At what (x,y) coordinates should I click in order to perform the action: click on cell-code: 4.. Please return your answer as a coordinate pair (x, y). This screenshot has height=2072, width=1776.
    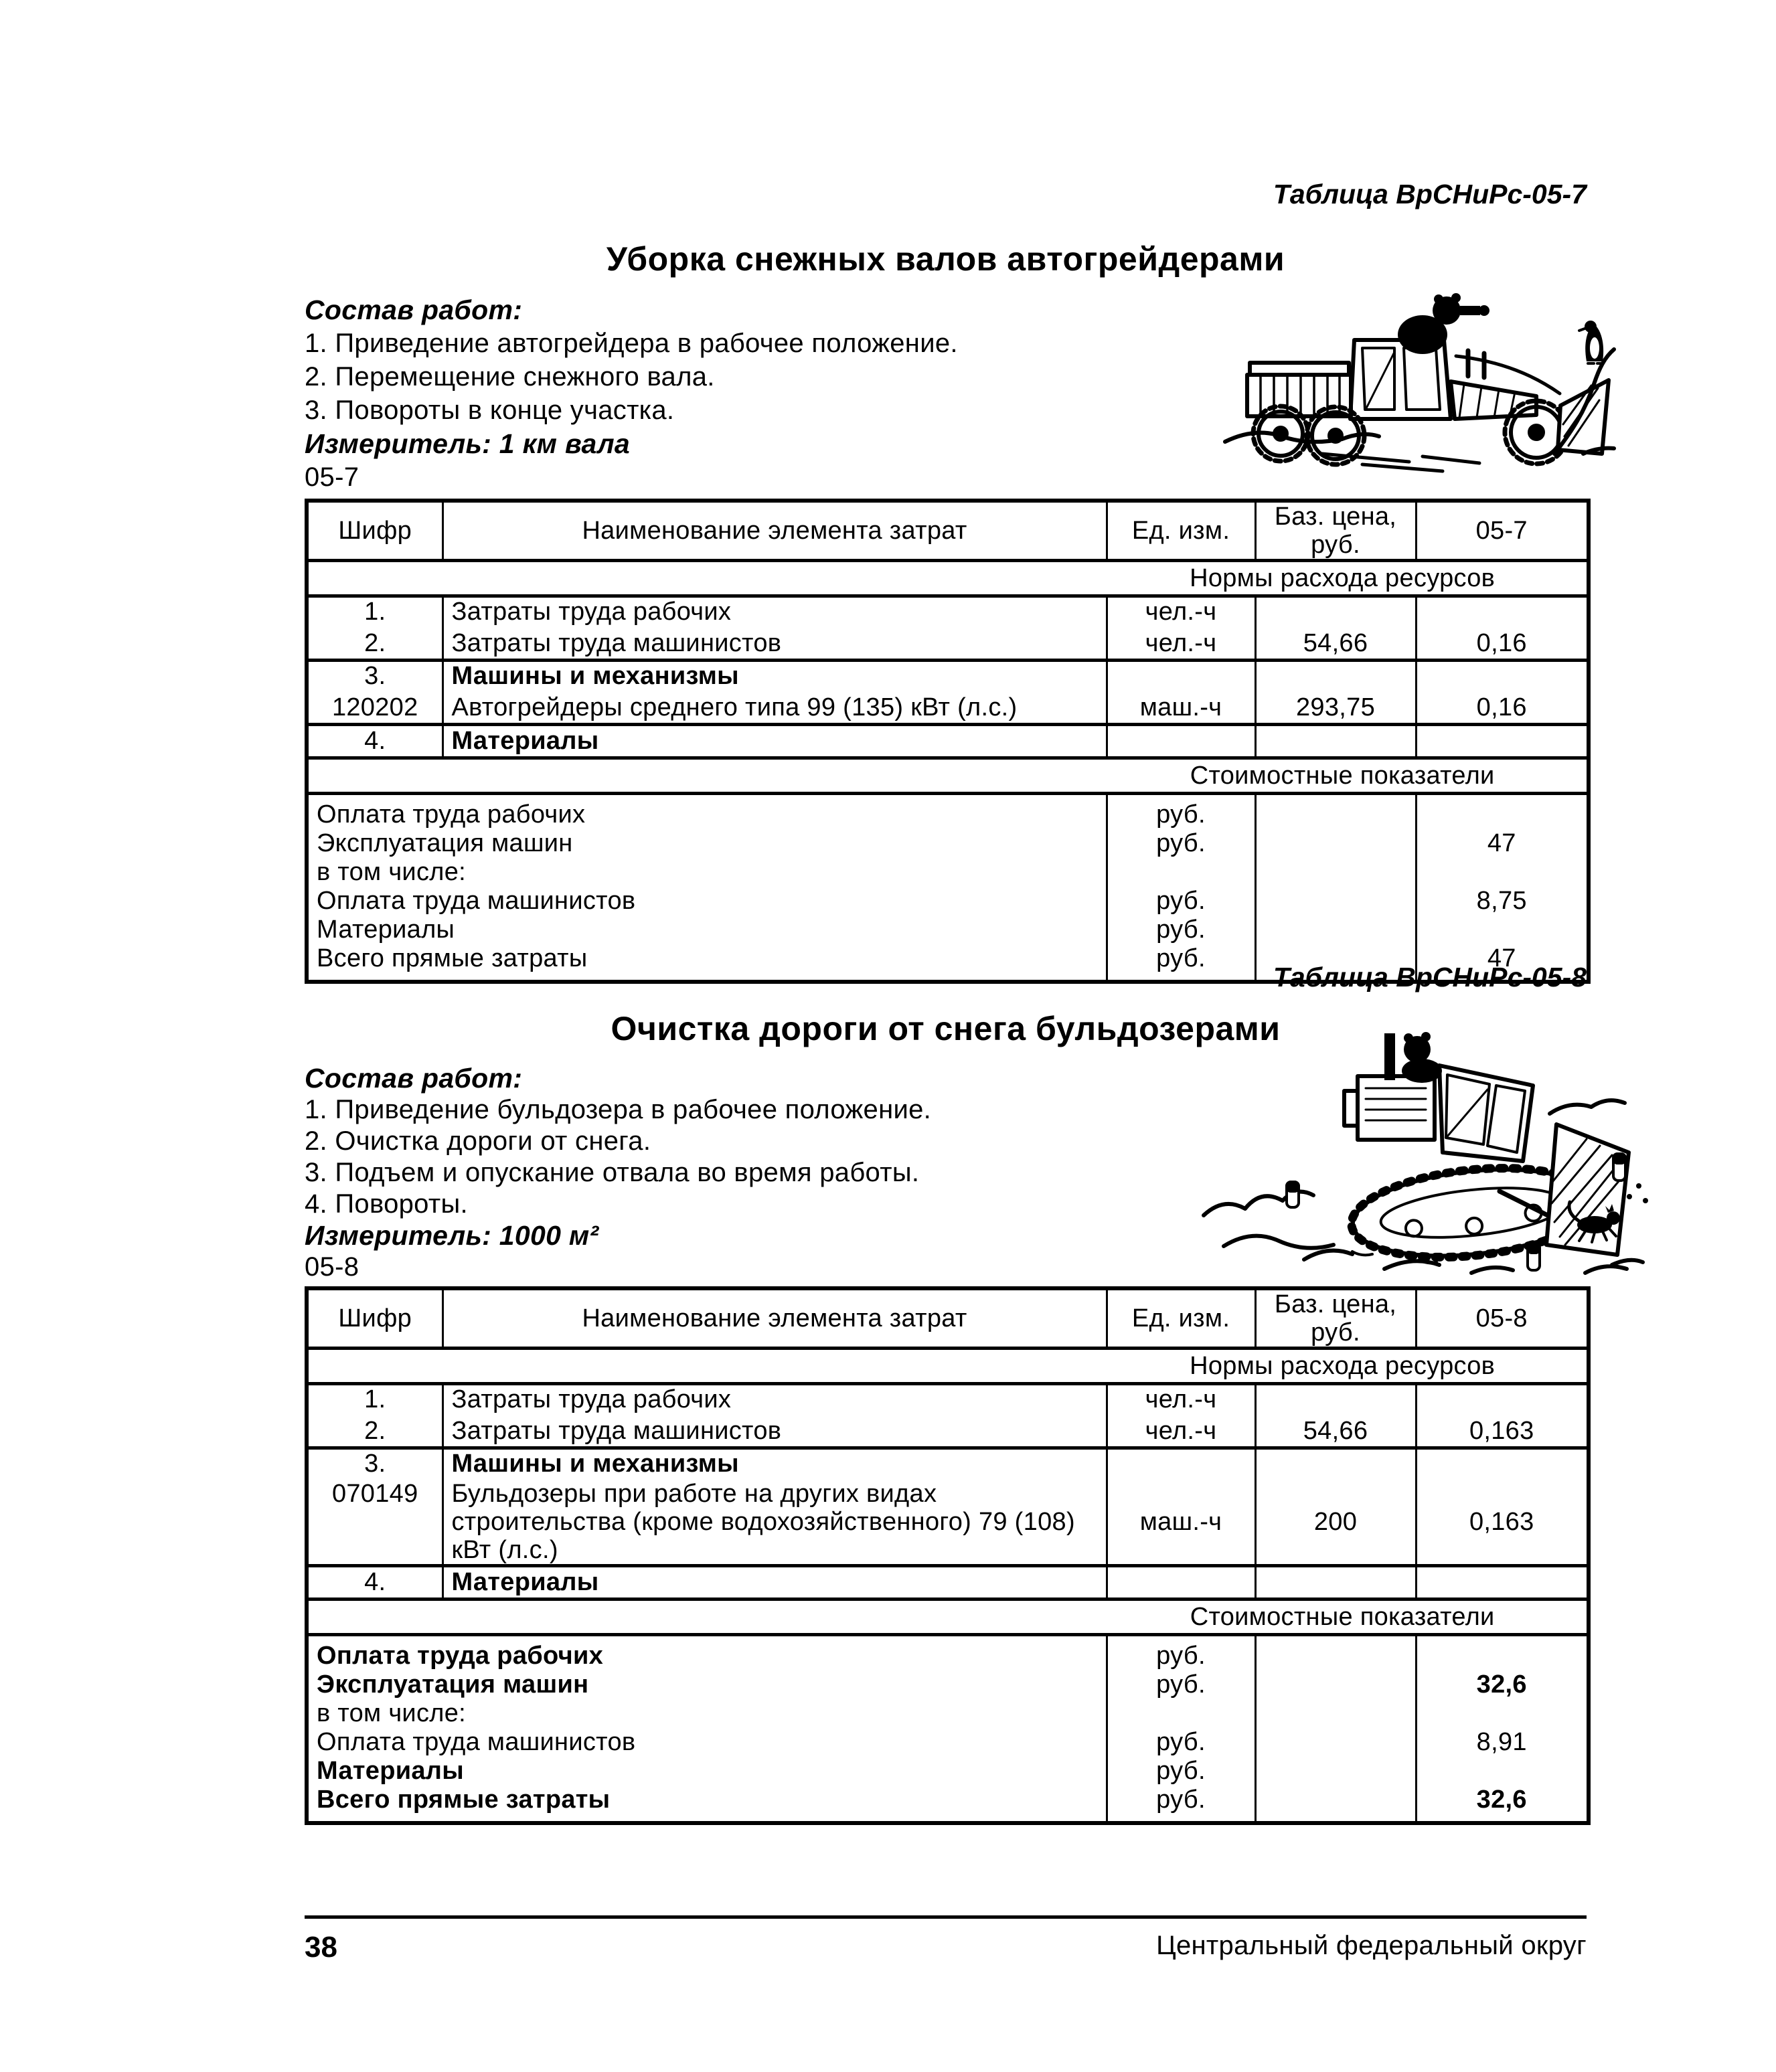
    Looking at the image, I should click on (374, 742).